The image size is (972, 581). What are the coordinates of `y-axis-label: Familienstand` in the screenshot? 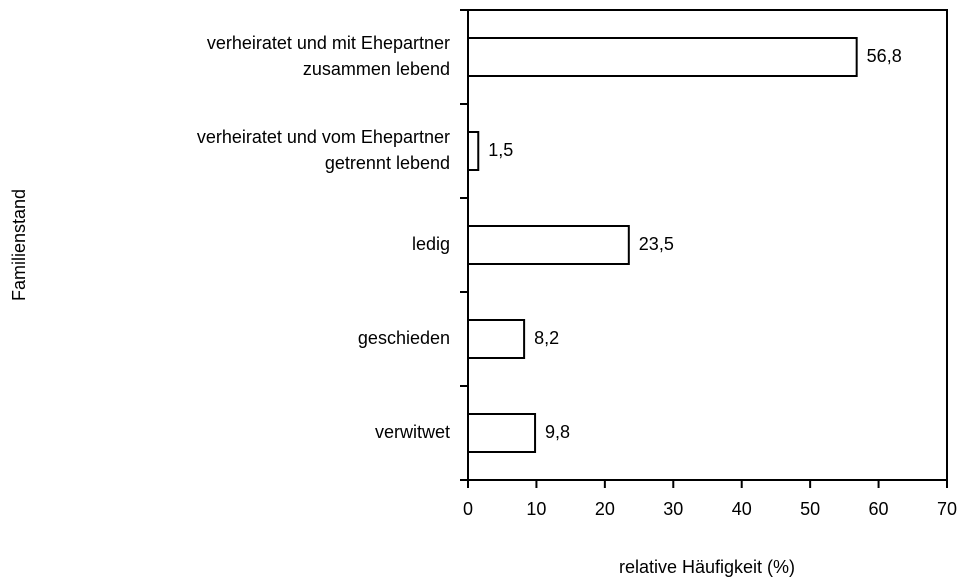 It's located at (19, 245).